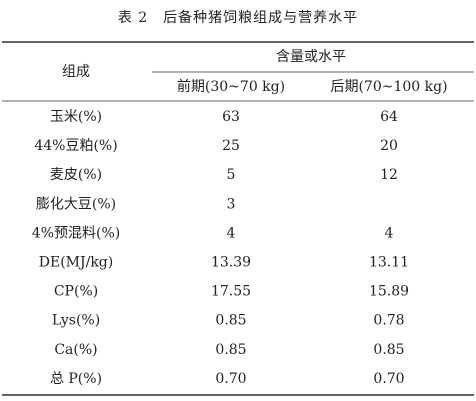 The height and width of the screenshot is (401, 476). What do you see at coordinates (231, 175) in the screenshot?
I see `cell: 5` at bounding box center [231, 175].